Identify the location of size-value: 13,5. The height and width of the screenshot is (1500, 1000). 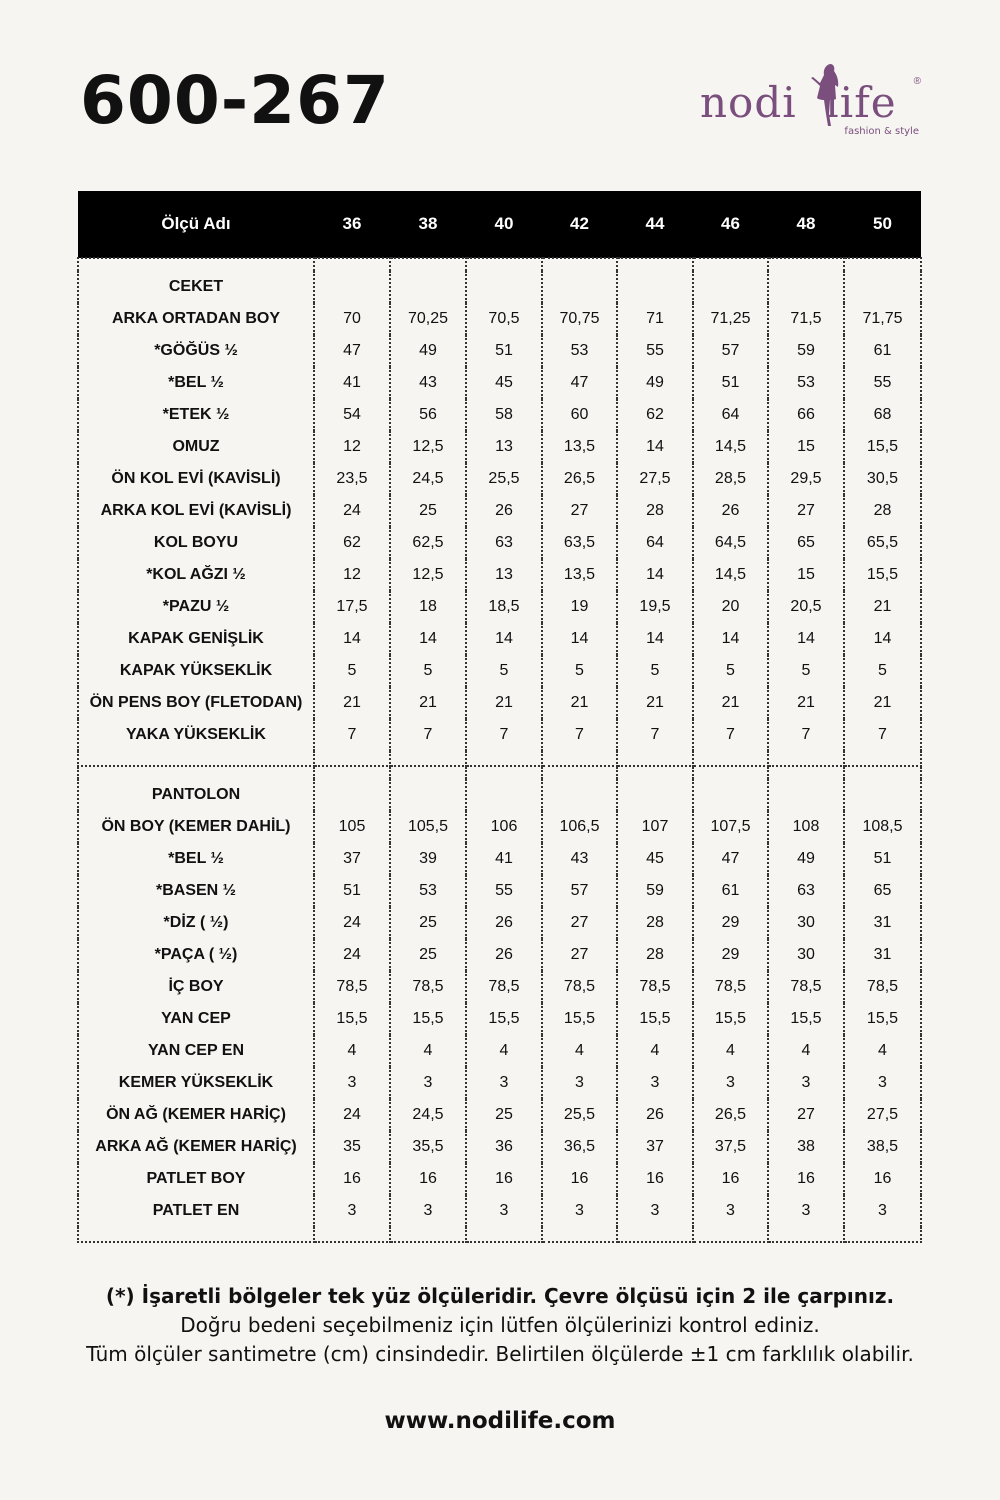
(579, 447).